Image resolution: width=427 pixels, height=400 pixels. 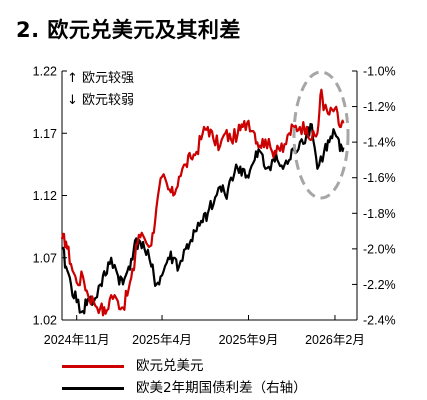 What do you see at coordinates (379, 285) in the screenshot?
I see `right-tick-label: -2.2%` at bounding box center [379, 285].